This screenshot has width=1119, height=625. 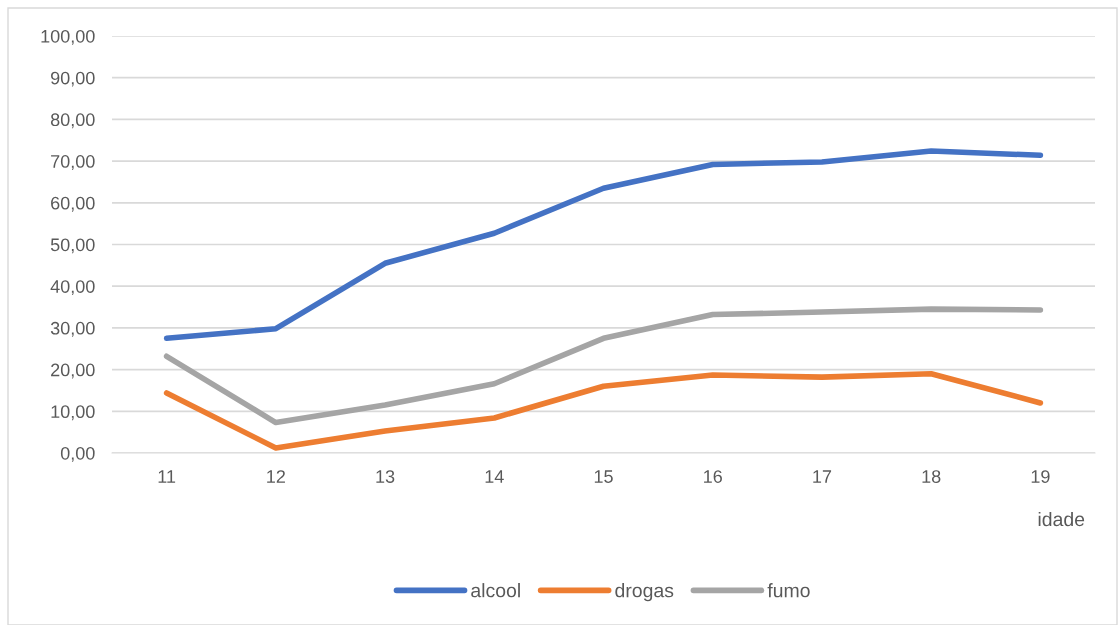 What do you see at coordinates (68, 37) in the screenshot?
I see `y-tick-label: 100,00` at bounding box center [68, 37].